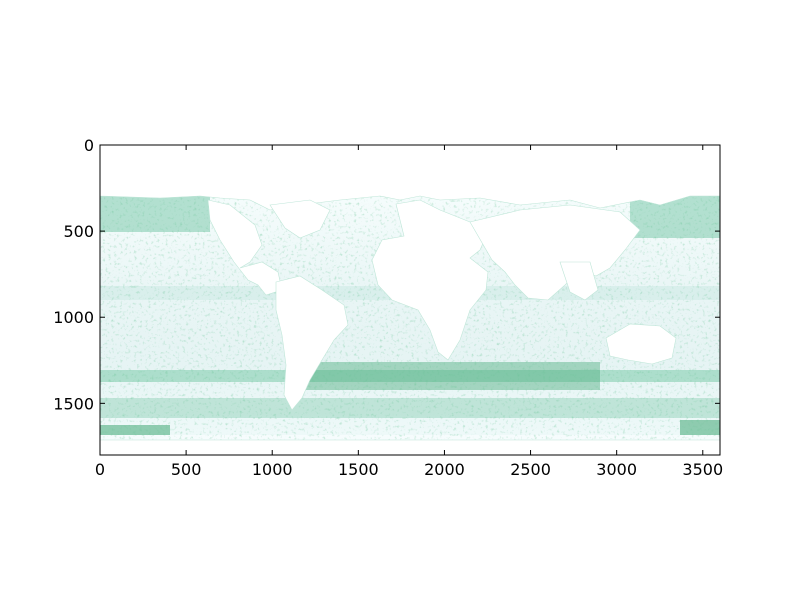  I want to click on x-tick-label: 2000, so click(444, 469).